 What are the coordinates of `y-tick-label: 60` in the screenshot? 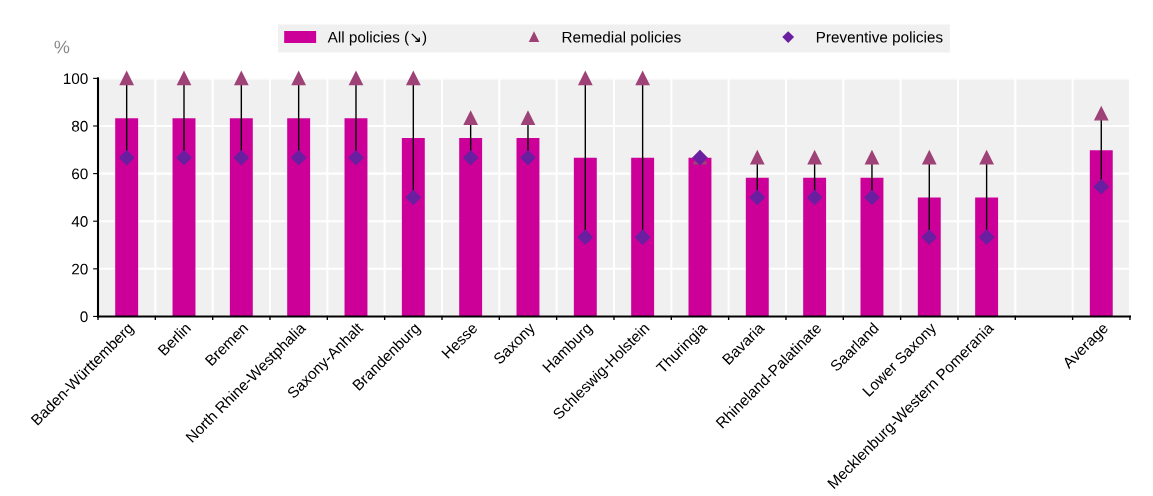 It's located at (80, 174).